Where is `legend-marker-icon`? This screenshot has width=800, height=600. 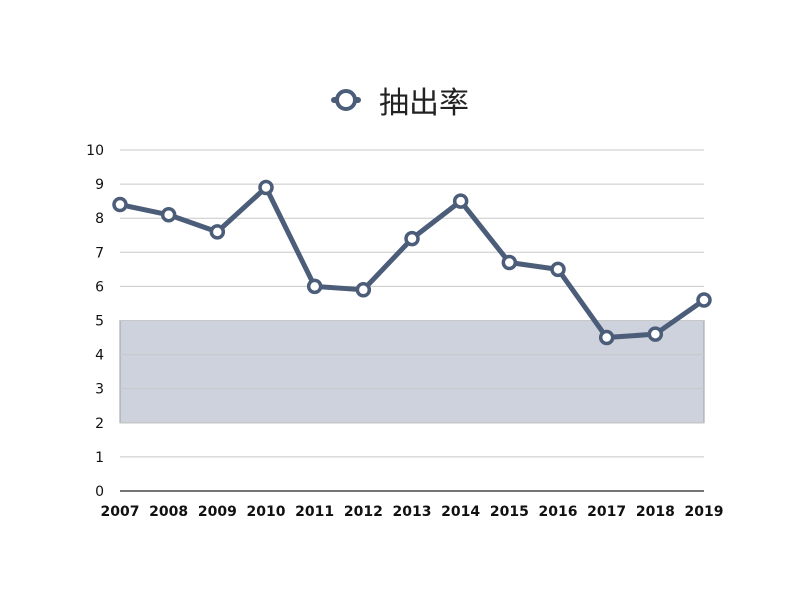 legend-marker-icon is located at coordinates (346, 100).